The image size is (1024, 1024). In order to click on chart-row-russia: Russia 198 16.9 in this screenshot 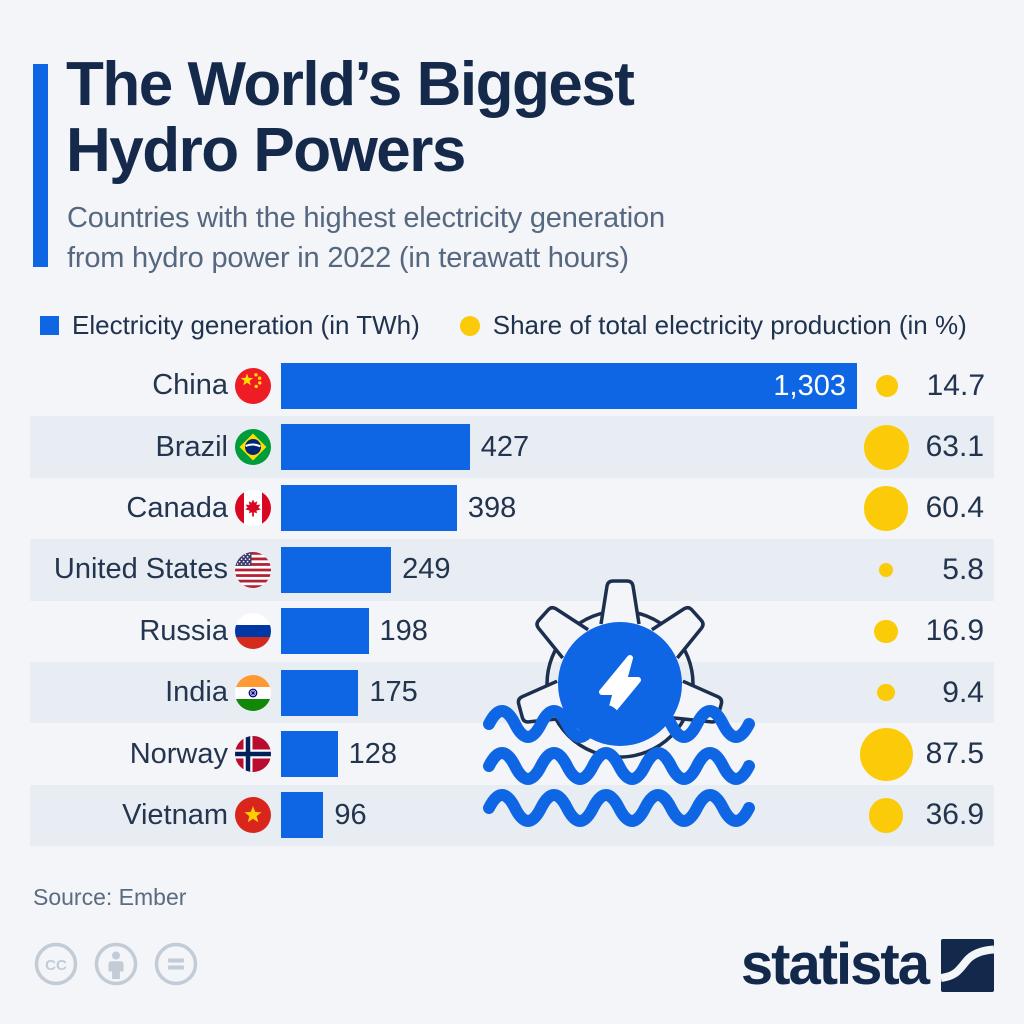, I will do `click(512, 631)`.